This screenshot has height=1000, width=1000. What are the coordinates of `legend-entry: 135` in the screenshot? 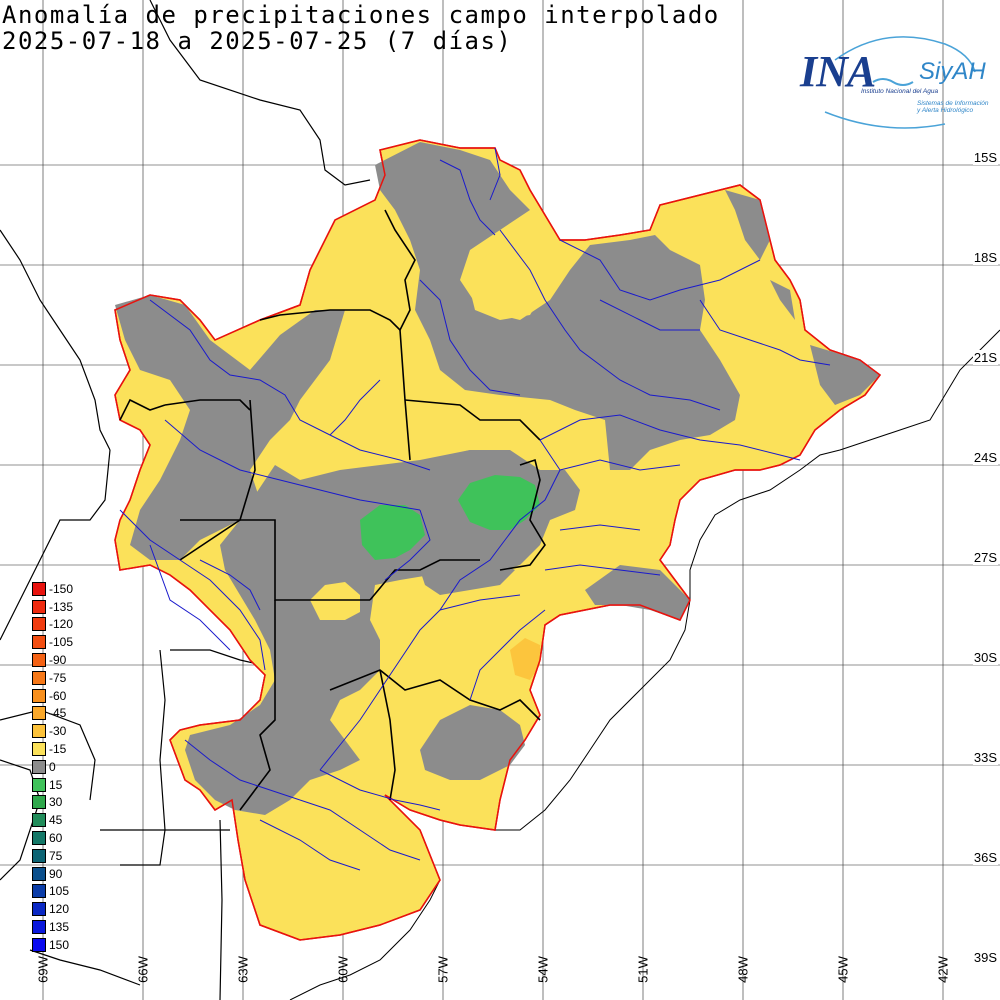 It's located at (52, 927).